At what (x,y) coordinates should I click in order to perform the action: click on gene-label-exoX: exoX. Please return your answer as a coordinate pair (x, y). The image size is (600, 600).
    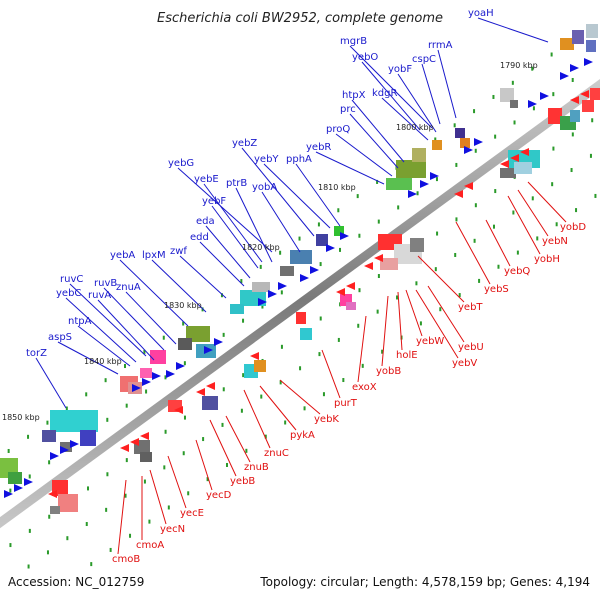
    Looking at the image, I should click on (364, 387).